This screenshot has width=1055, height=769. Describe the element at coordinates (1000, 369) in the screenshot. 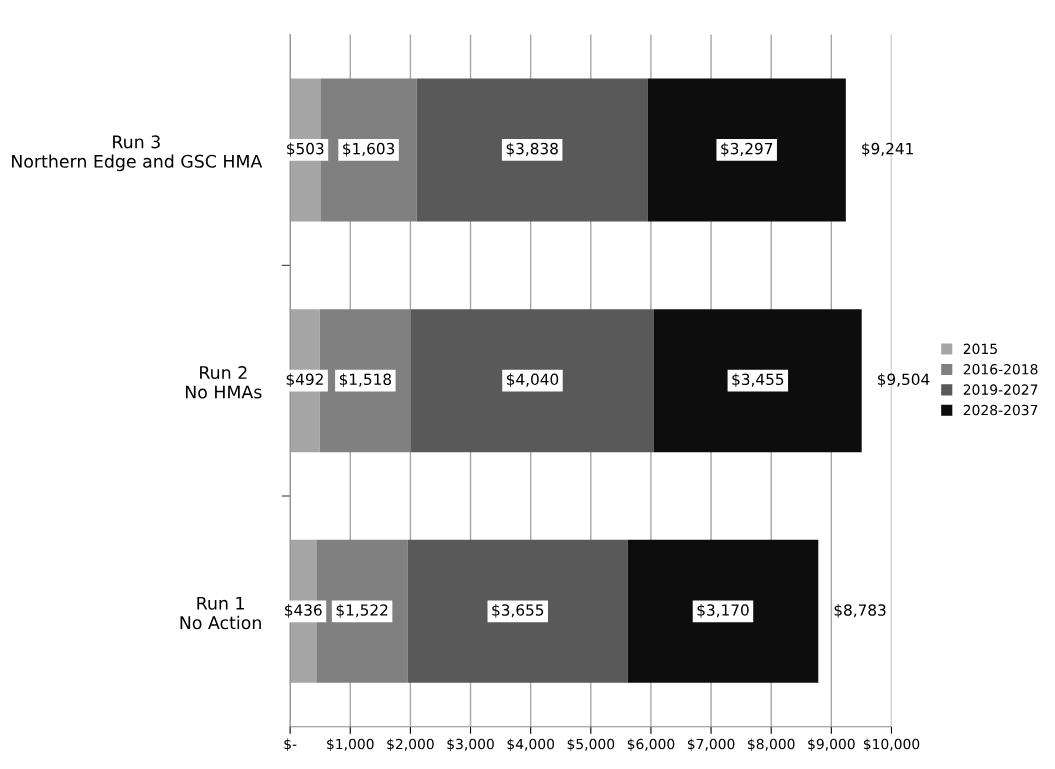

I see `legend-label: 2016-2018` at that location.